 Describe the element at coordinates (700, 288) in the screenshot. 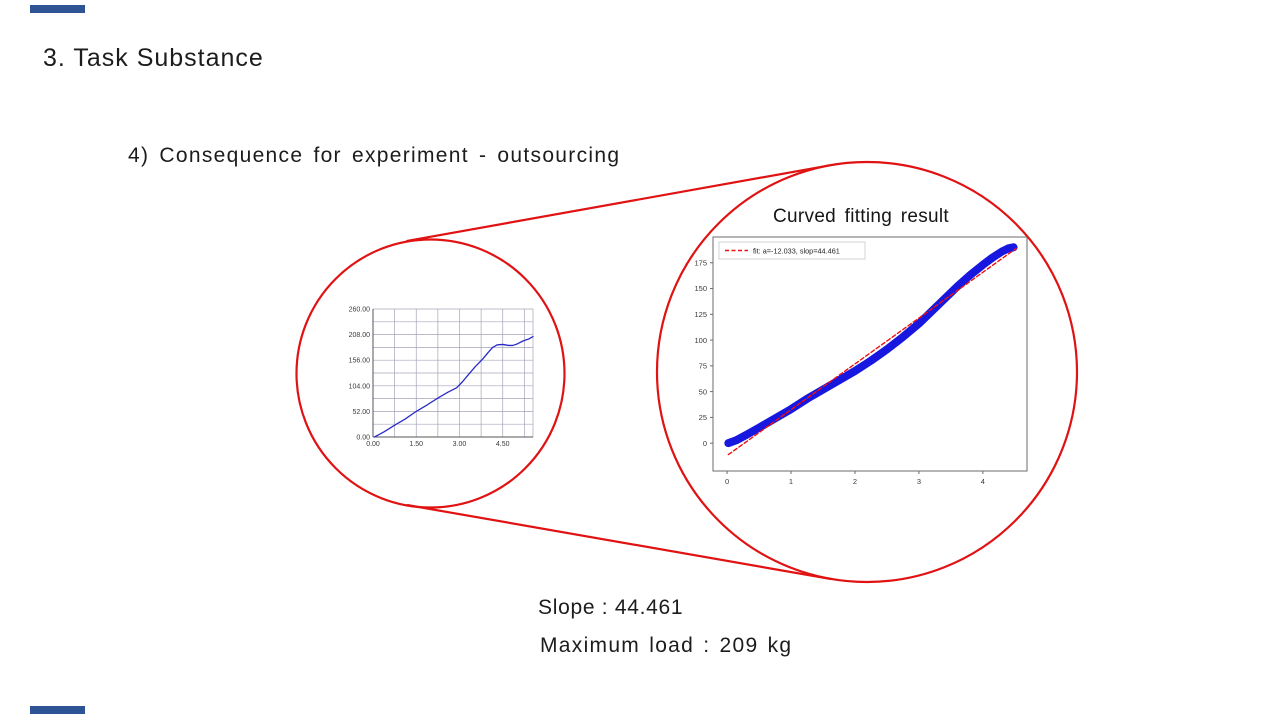

I see `svg-text: 150` at that location.